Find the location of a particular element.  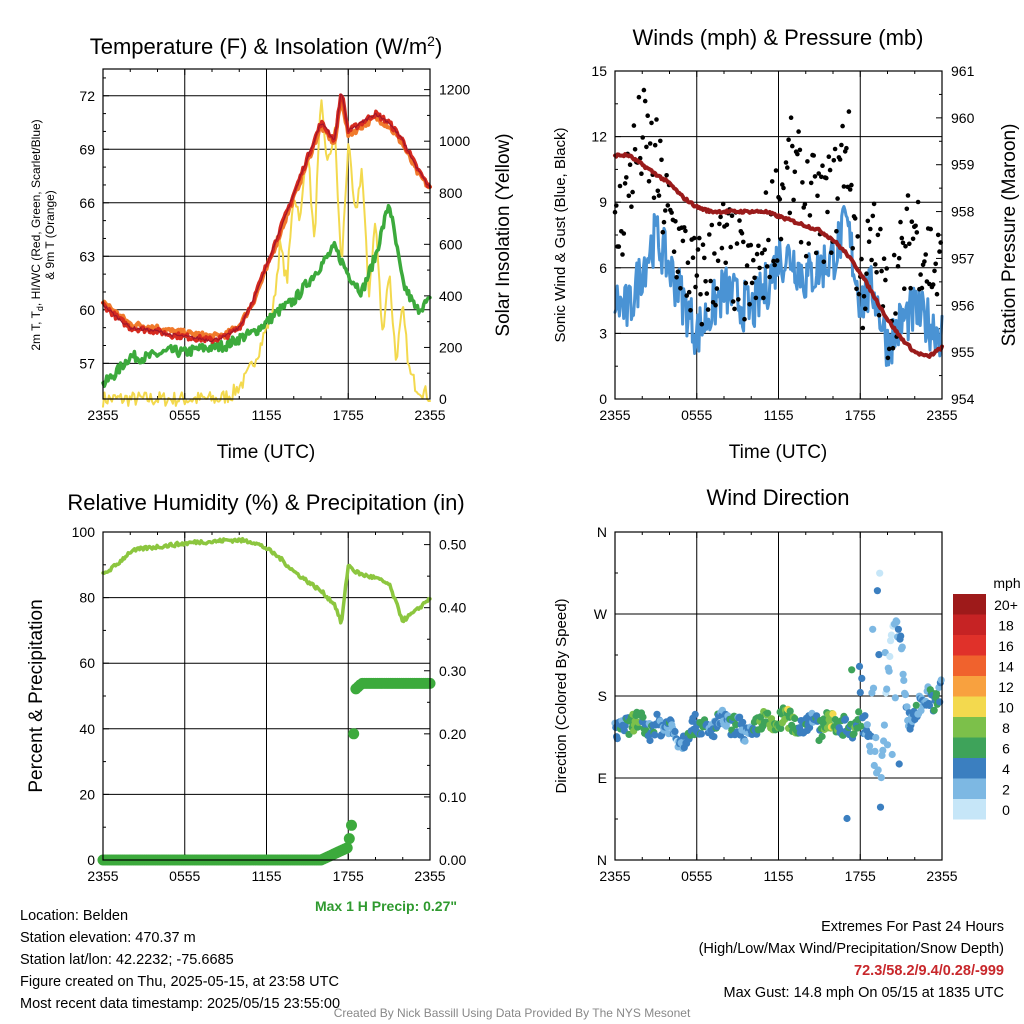

insolation-series is located at coordinates (266, 253).